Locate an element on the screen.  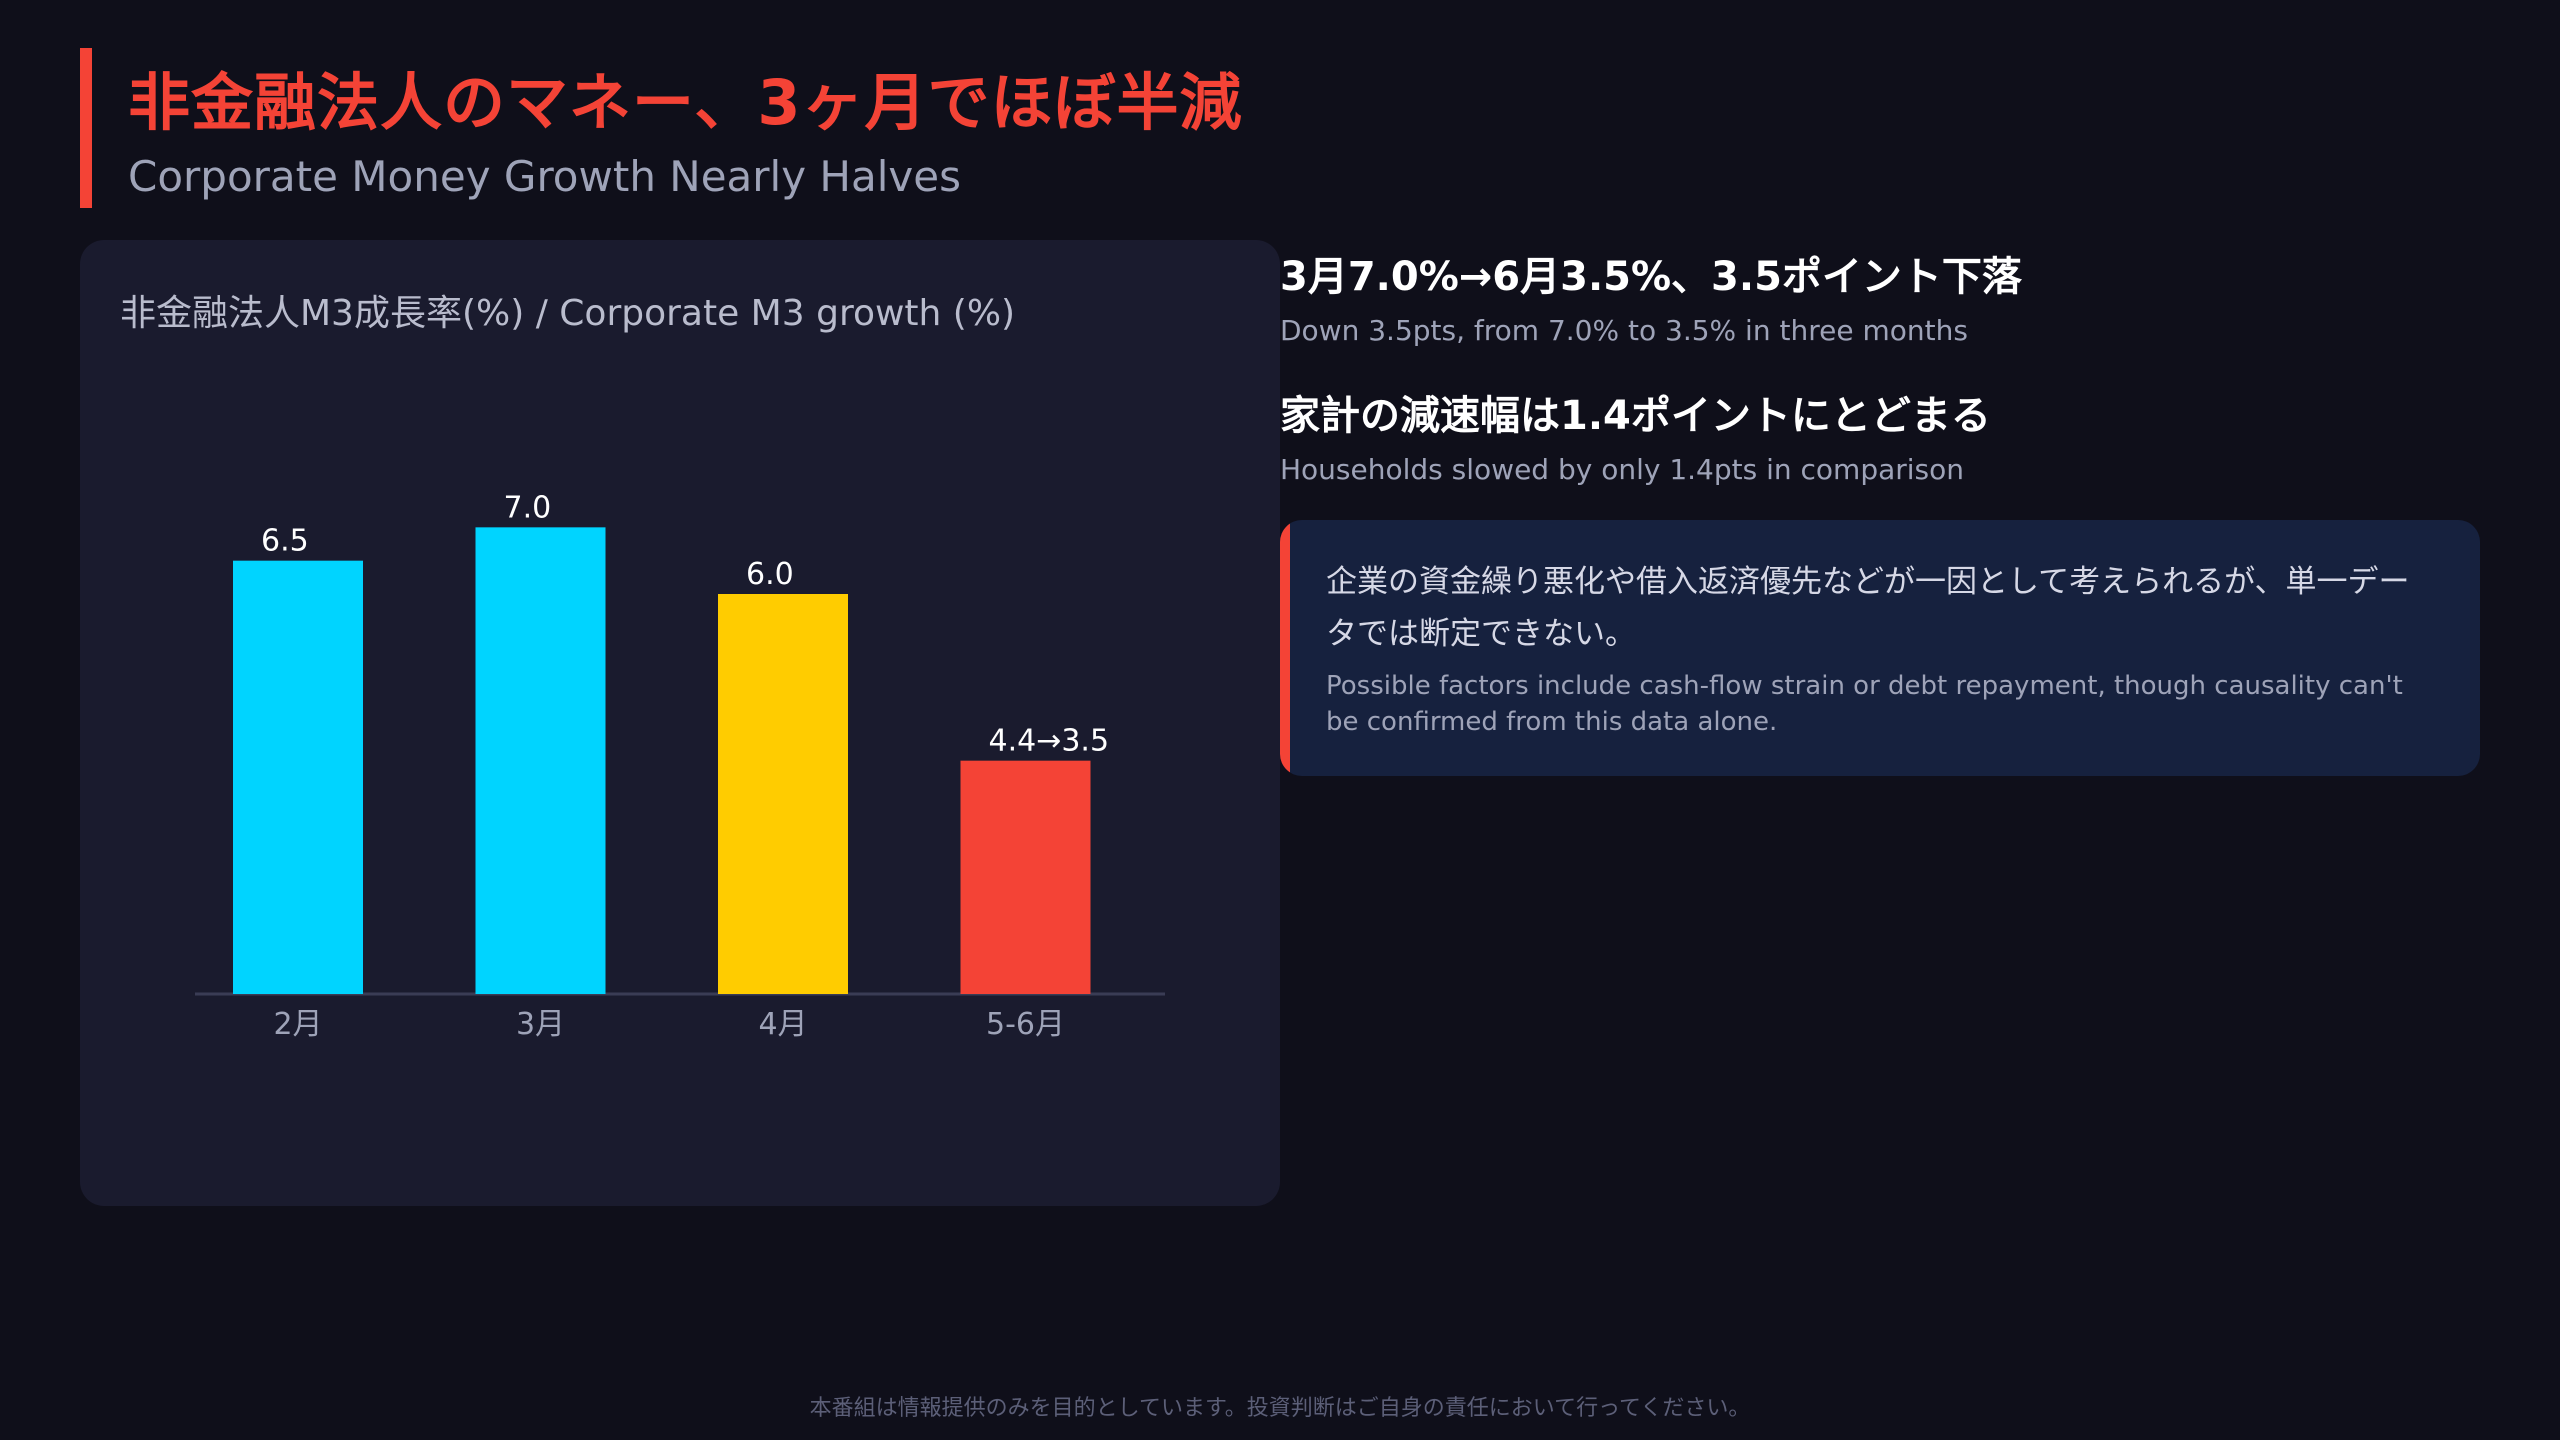
data-label: 6.5 is located at coordinates (285, 541).